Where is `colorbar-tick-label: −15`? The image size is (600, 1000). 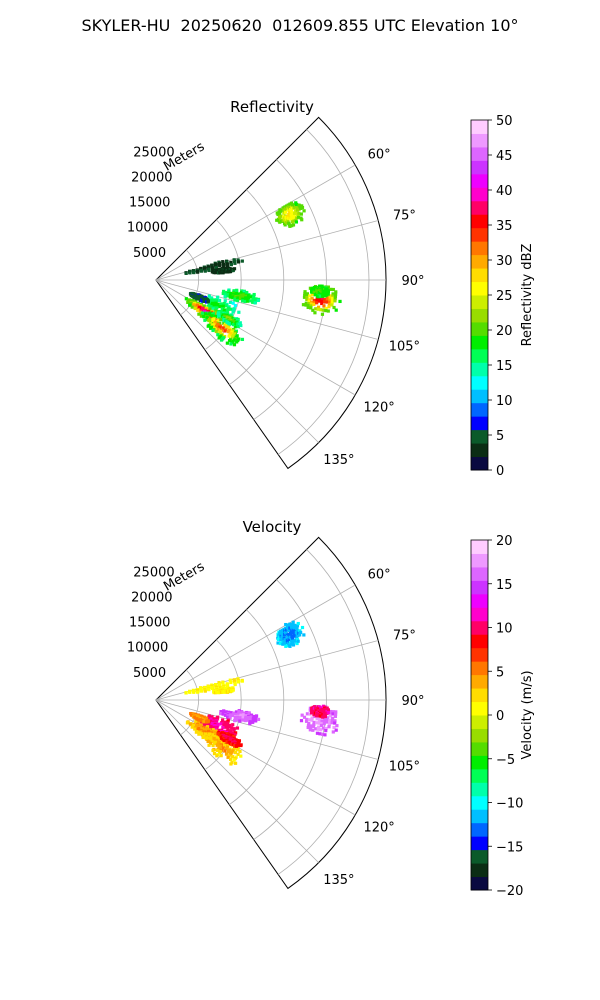
colorbar-tick-label: −15 is located at coordinates (509, 847).